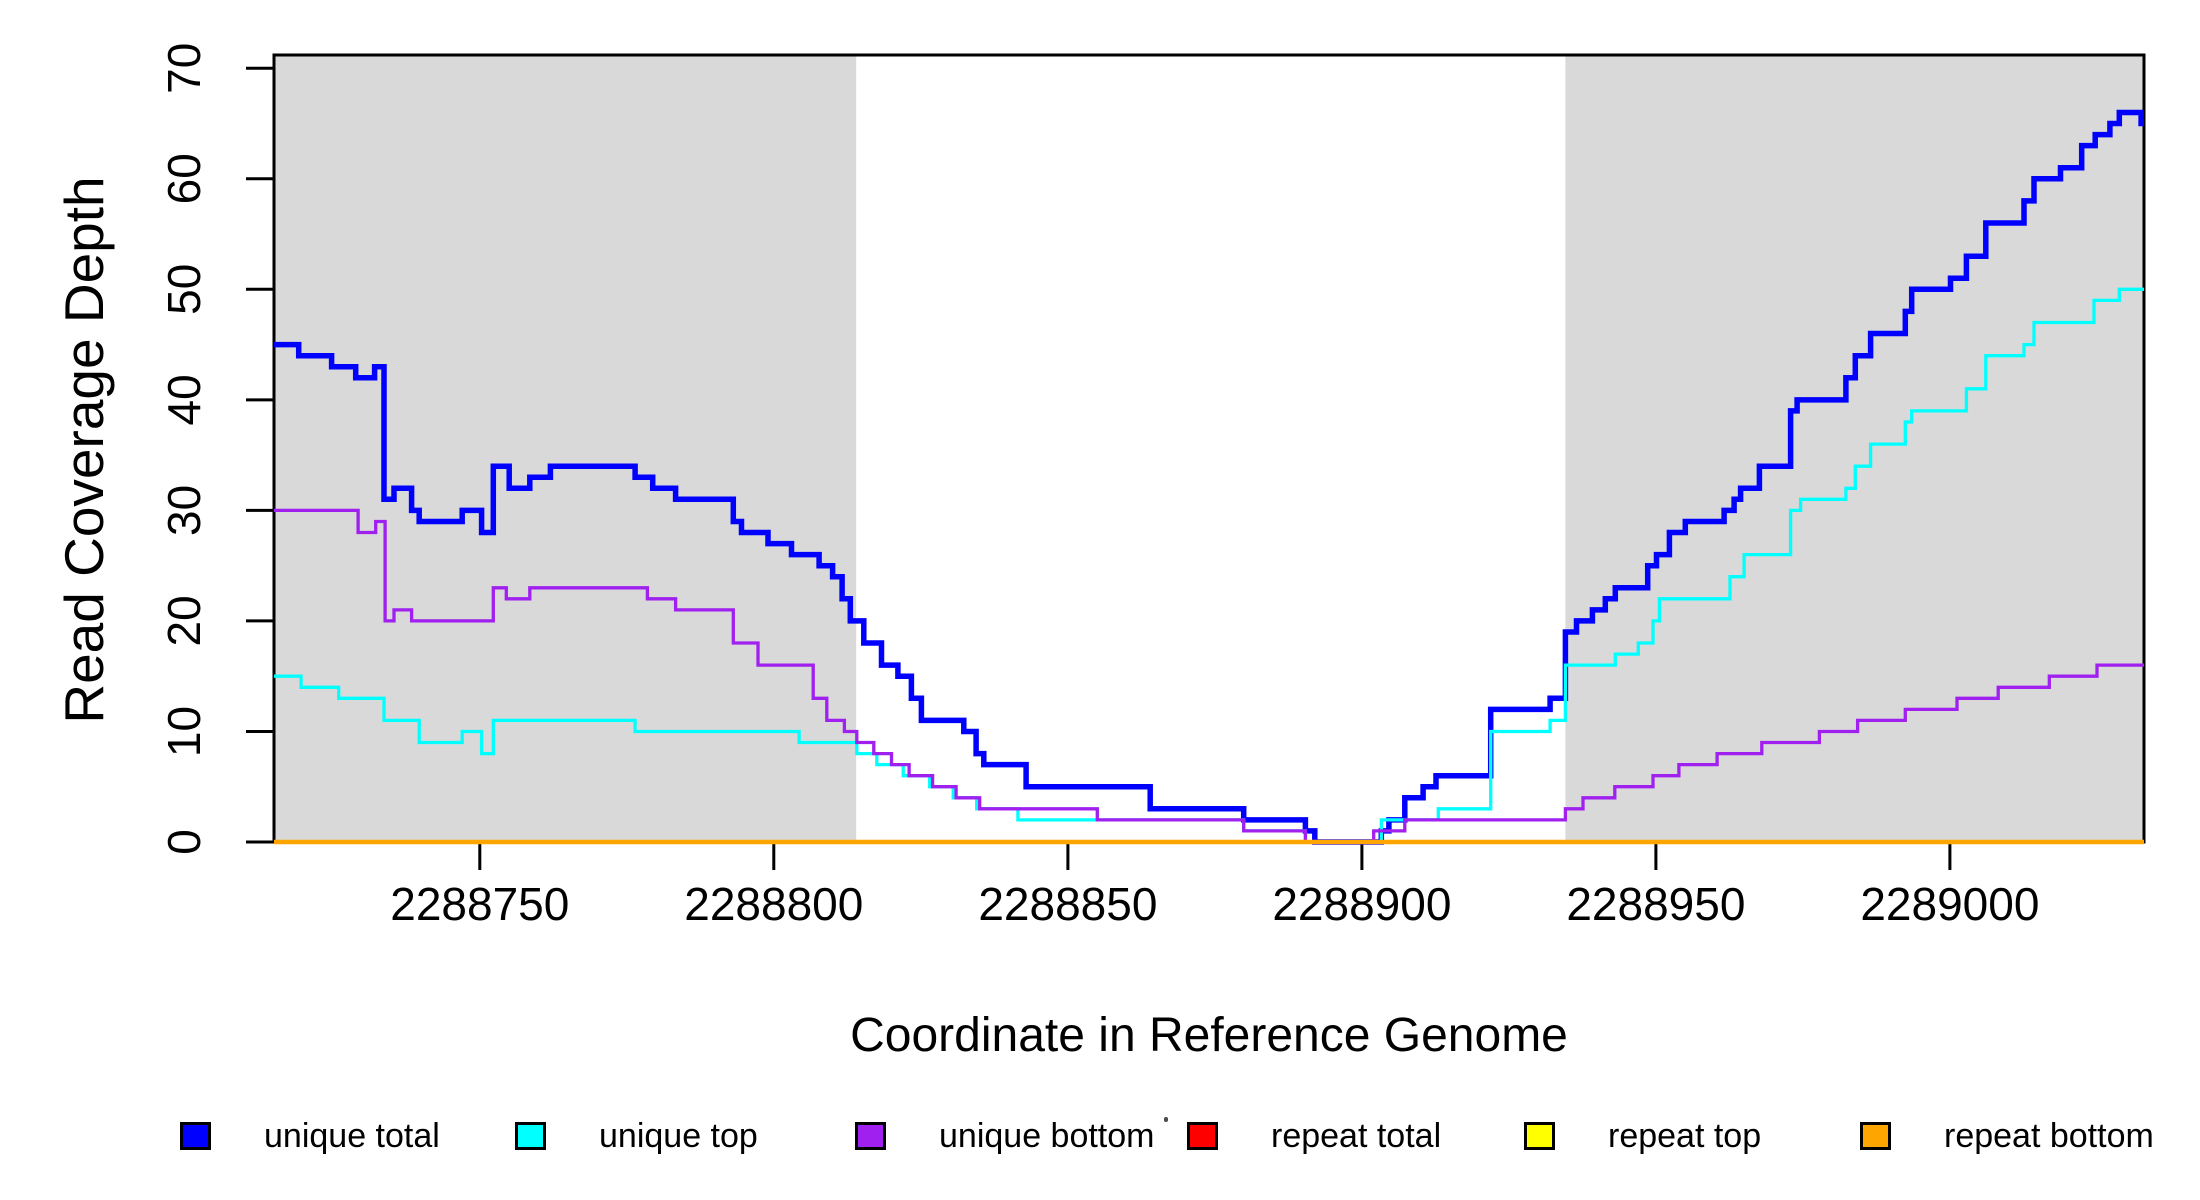 The height and width of the screenshot is (1200, 2200). Describe the element at coordinates (184, 510) in the screenshot. I see `y-tick-label: 30` at that location.